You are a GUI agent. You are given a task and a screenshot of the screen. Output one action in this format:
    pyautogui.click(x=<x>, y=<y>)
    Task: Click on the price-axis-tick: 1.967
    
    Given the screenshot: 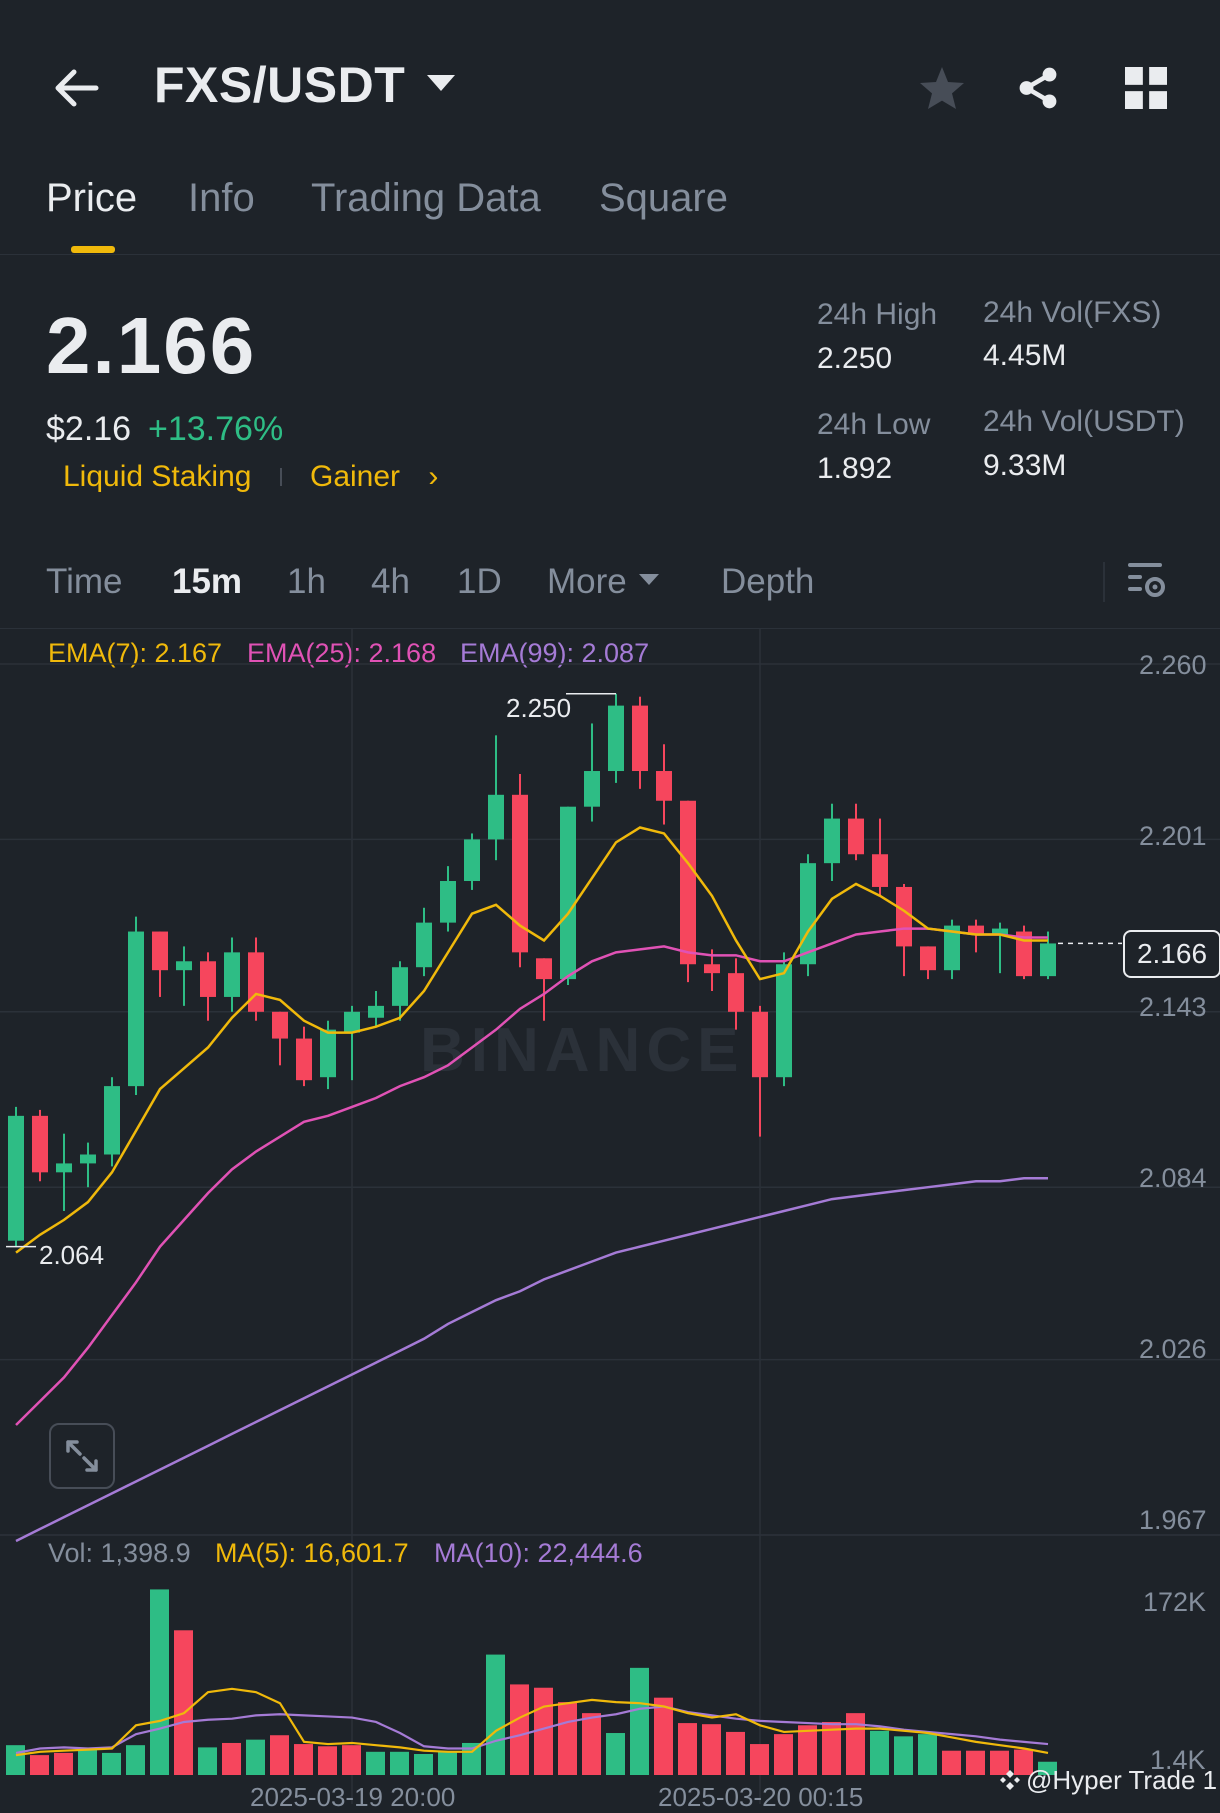 What is the action you would take?
    pyautogui.click(x=1173, y=1520)
    